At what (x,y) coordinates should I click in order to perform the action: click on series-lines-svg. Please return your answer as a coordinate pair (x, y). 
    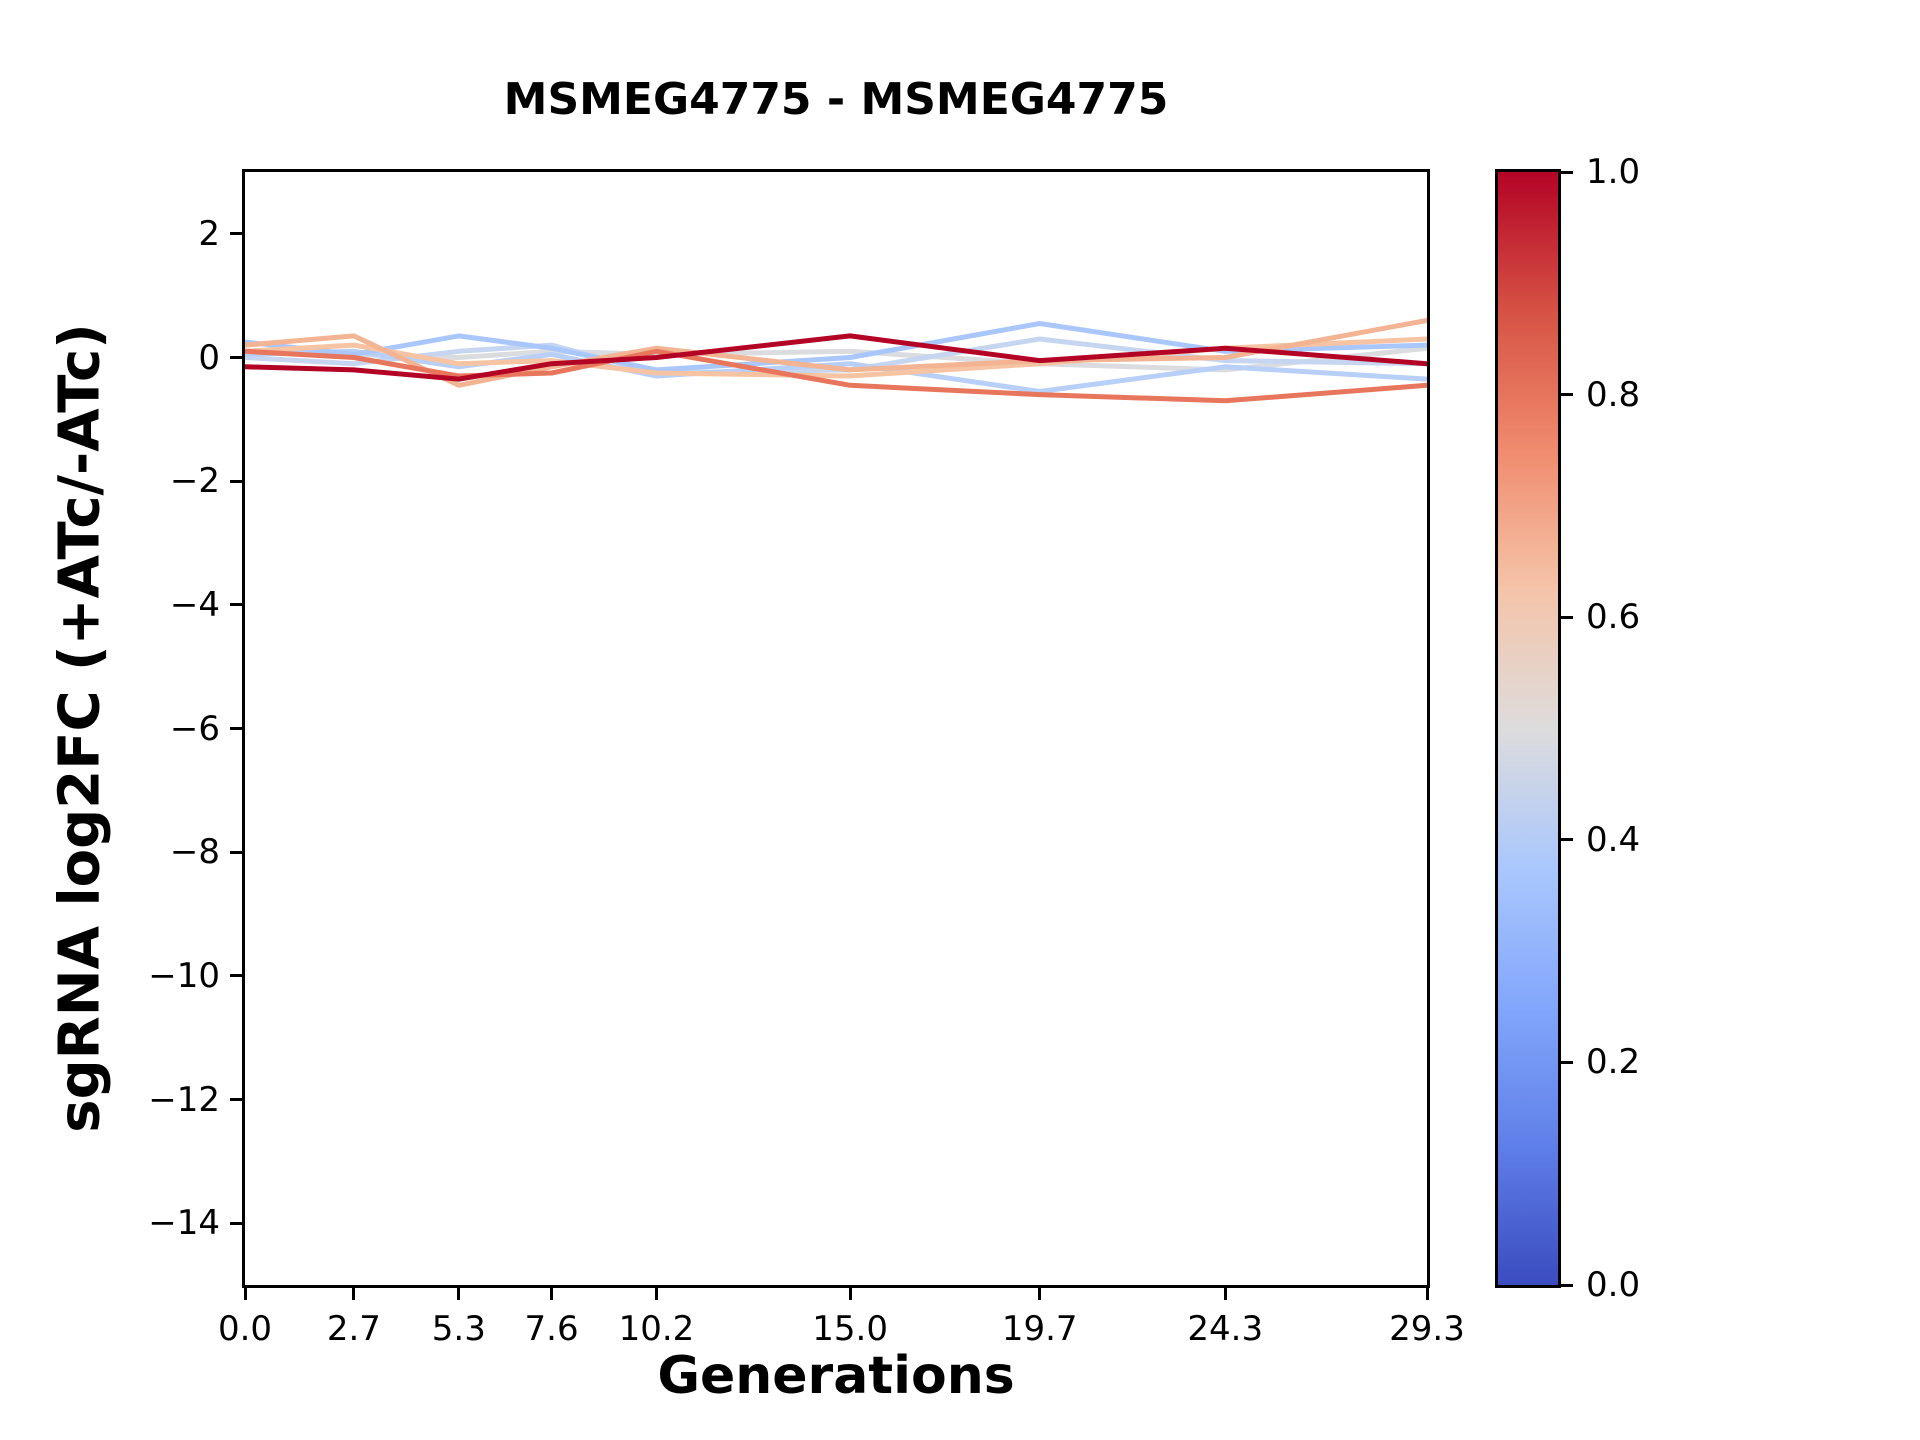
    Looking at the image, I should click on (836, 360).